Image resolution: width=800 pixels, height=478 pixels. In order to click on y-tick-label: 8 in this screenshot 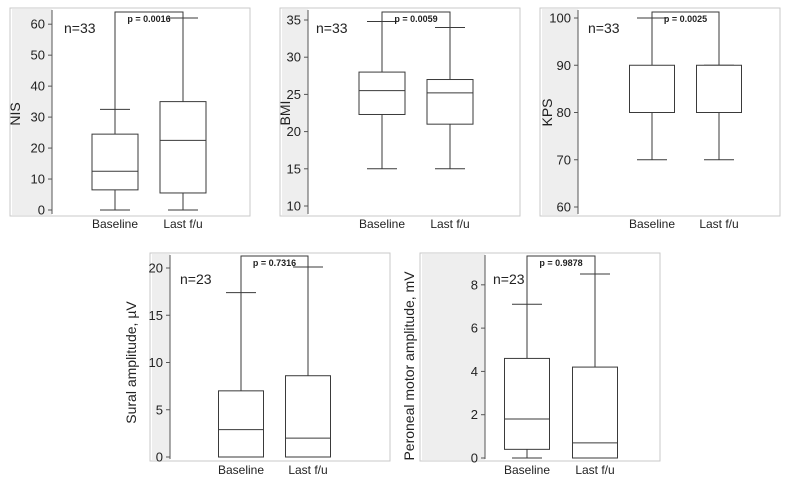, I will do `click(474, 284)`.